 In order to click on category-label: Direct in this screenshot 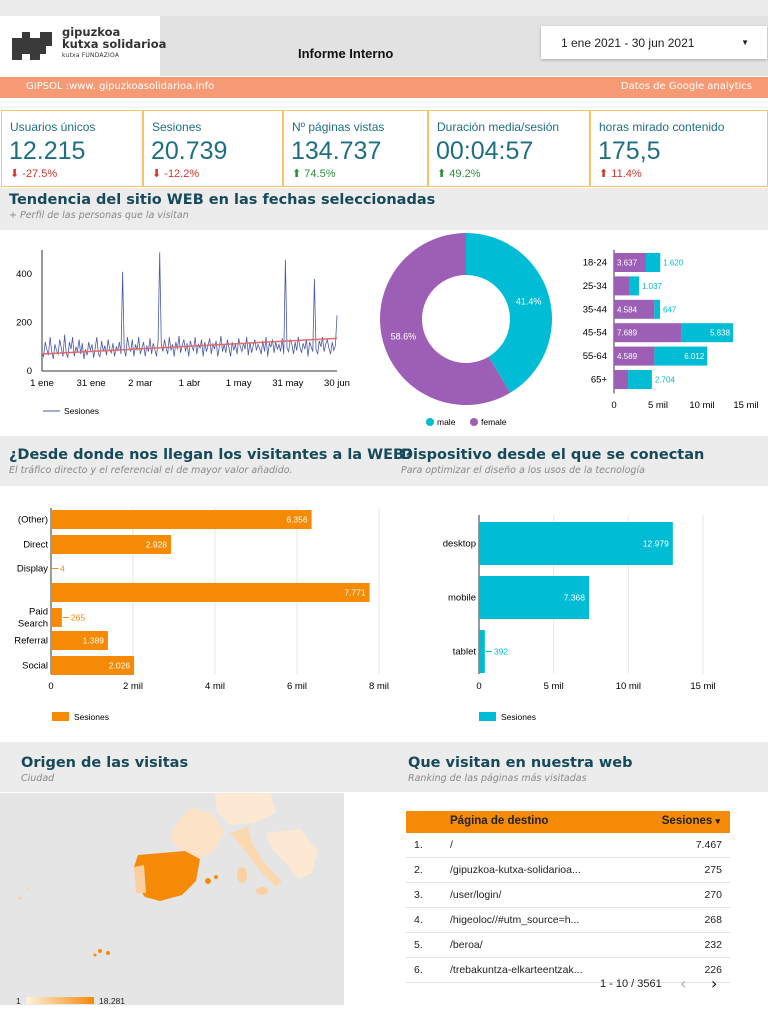, I will do `click(35, 545)`.